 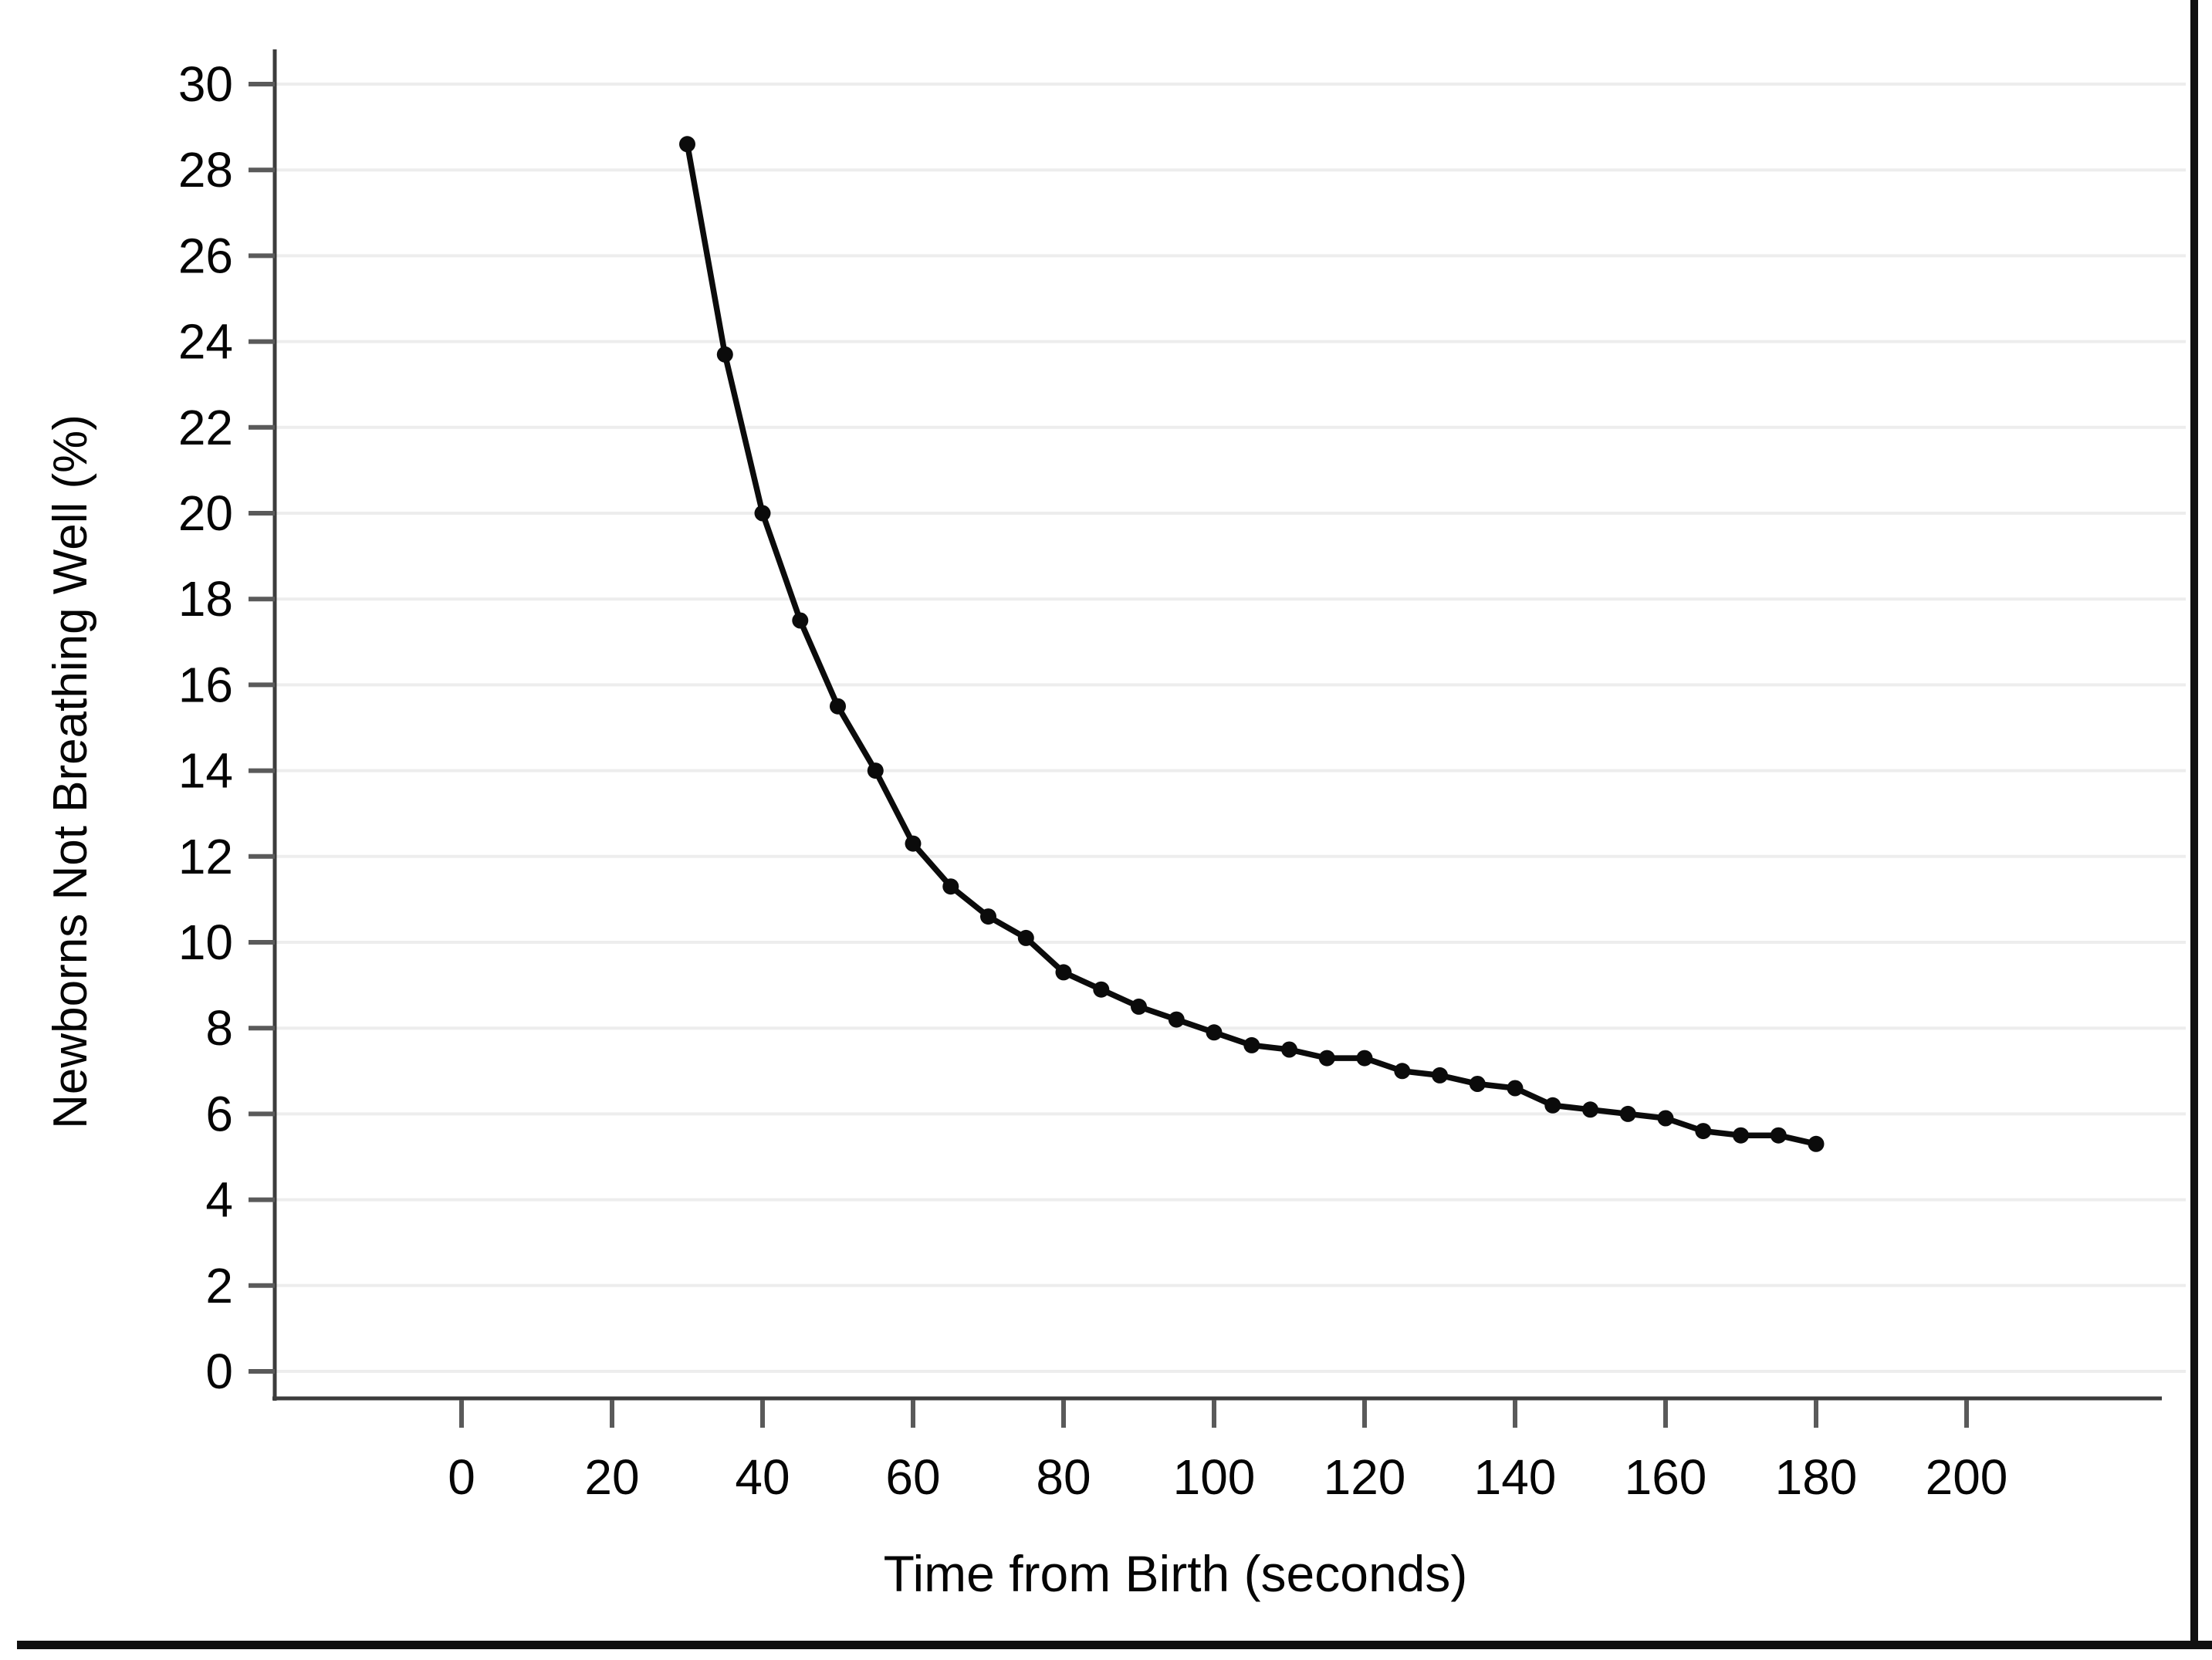 I want to click on x-tick-label-200: 200, so click(x=1967, y=1477).